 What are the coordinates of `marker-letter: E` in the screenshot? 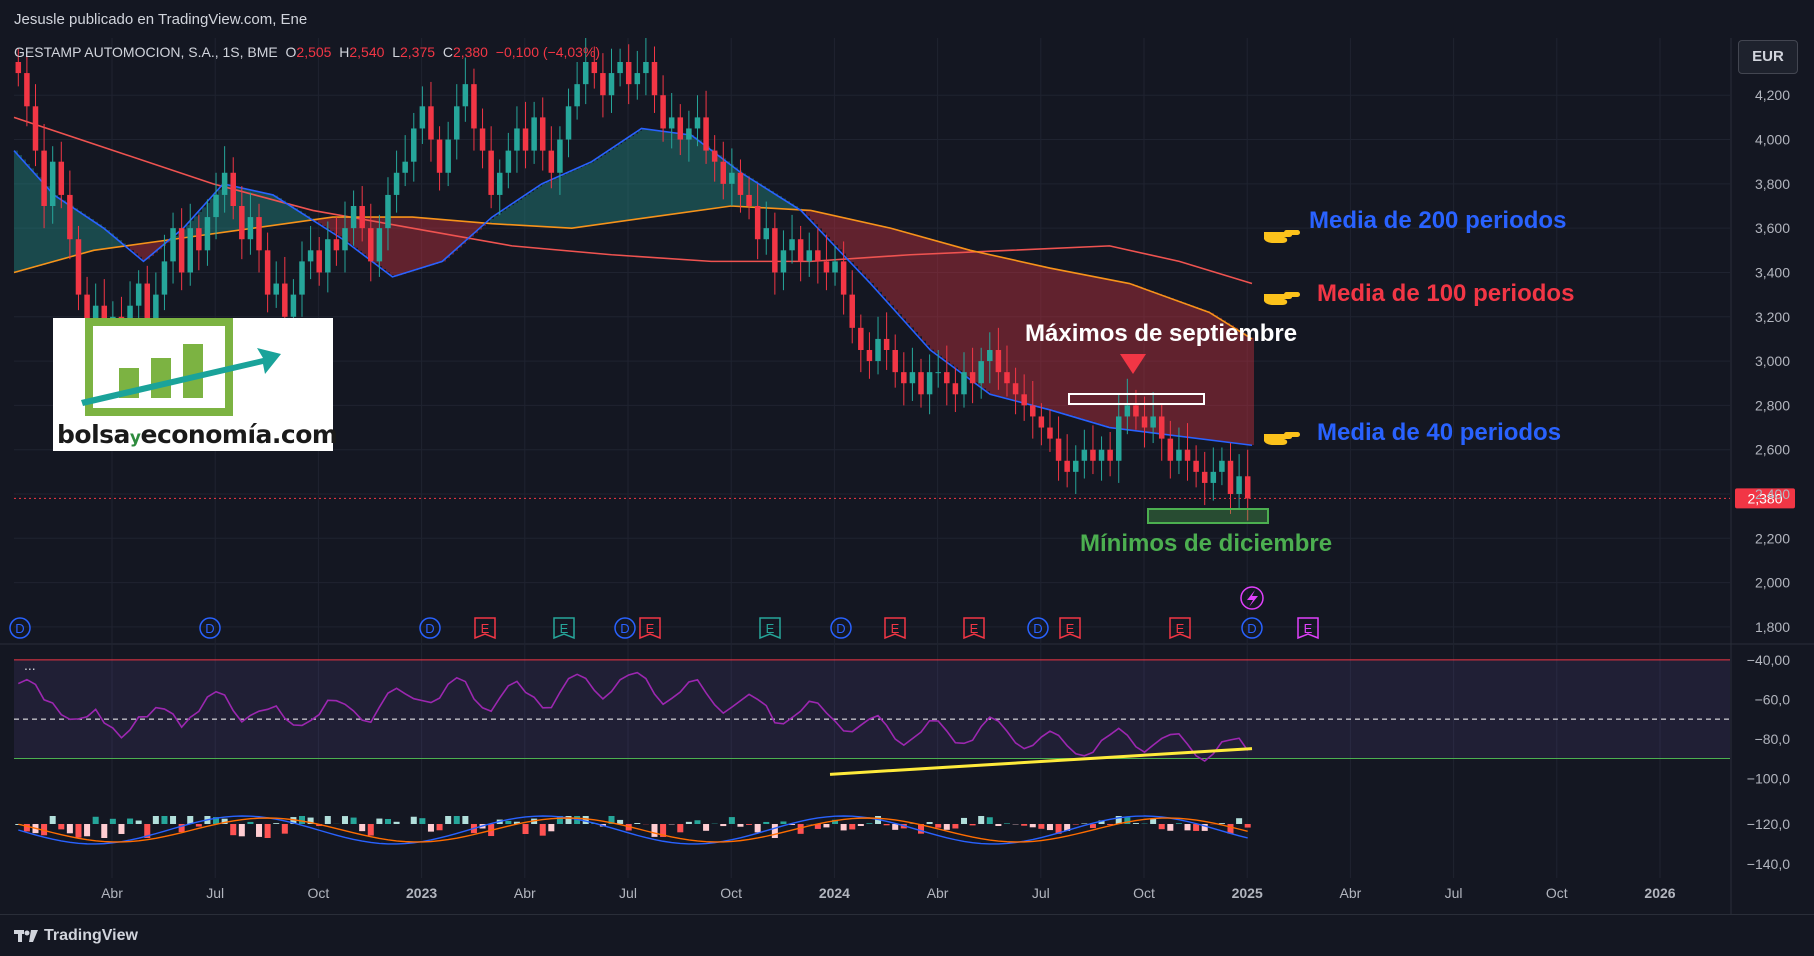 It's located at (1070, 628).